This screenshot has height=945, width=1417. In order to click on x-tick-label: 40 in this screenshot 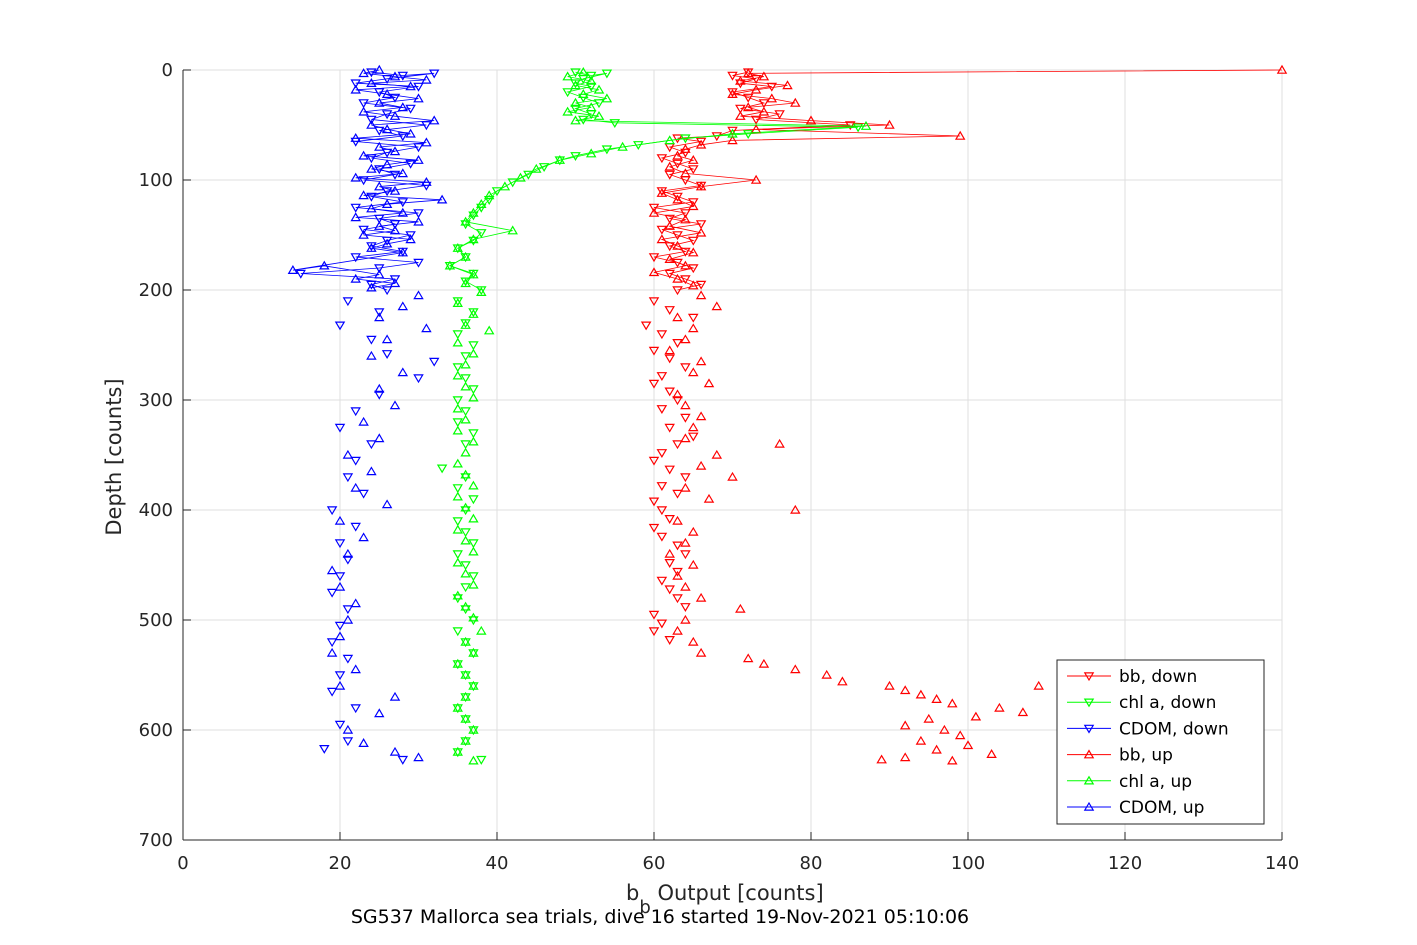, I will do `click(497, 863)`.